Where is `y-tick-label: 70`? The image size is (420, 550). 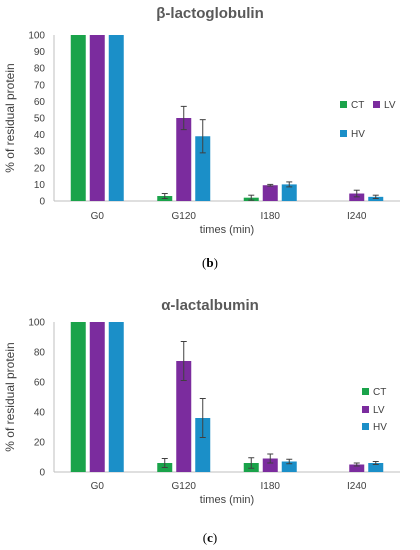 y-tick-label: 70 is located at coordinates (40, 85).